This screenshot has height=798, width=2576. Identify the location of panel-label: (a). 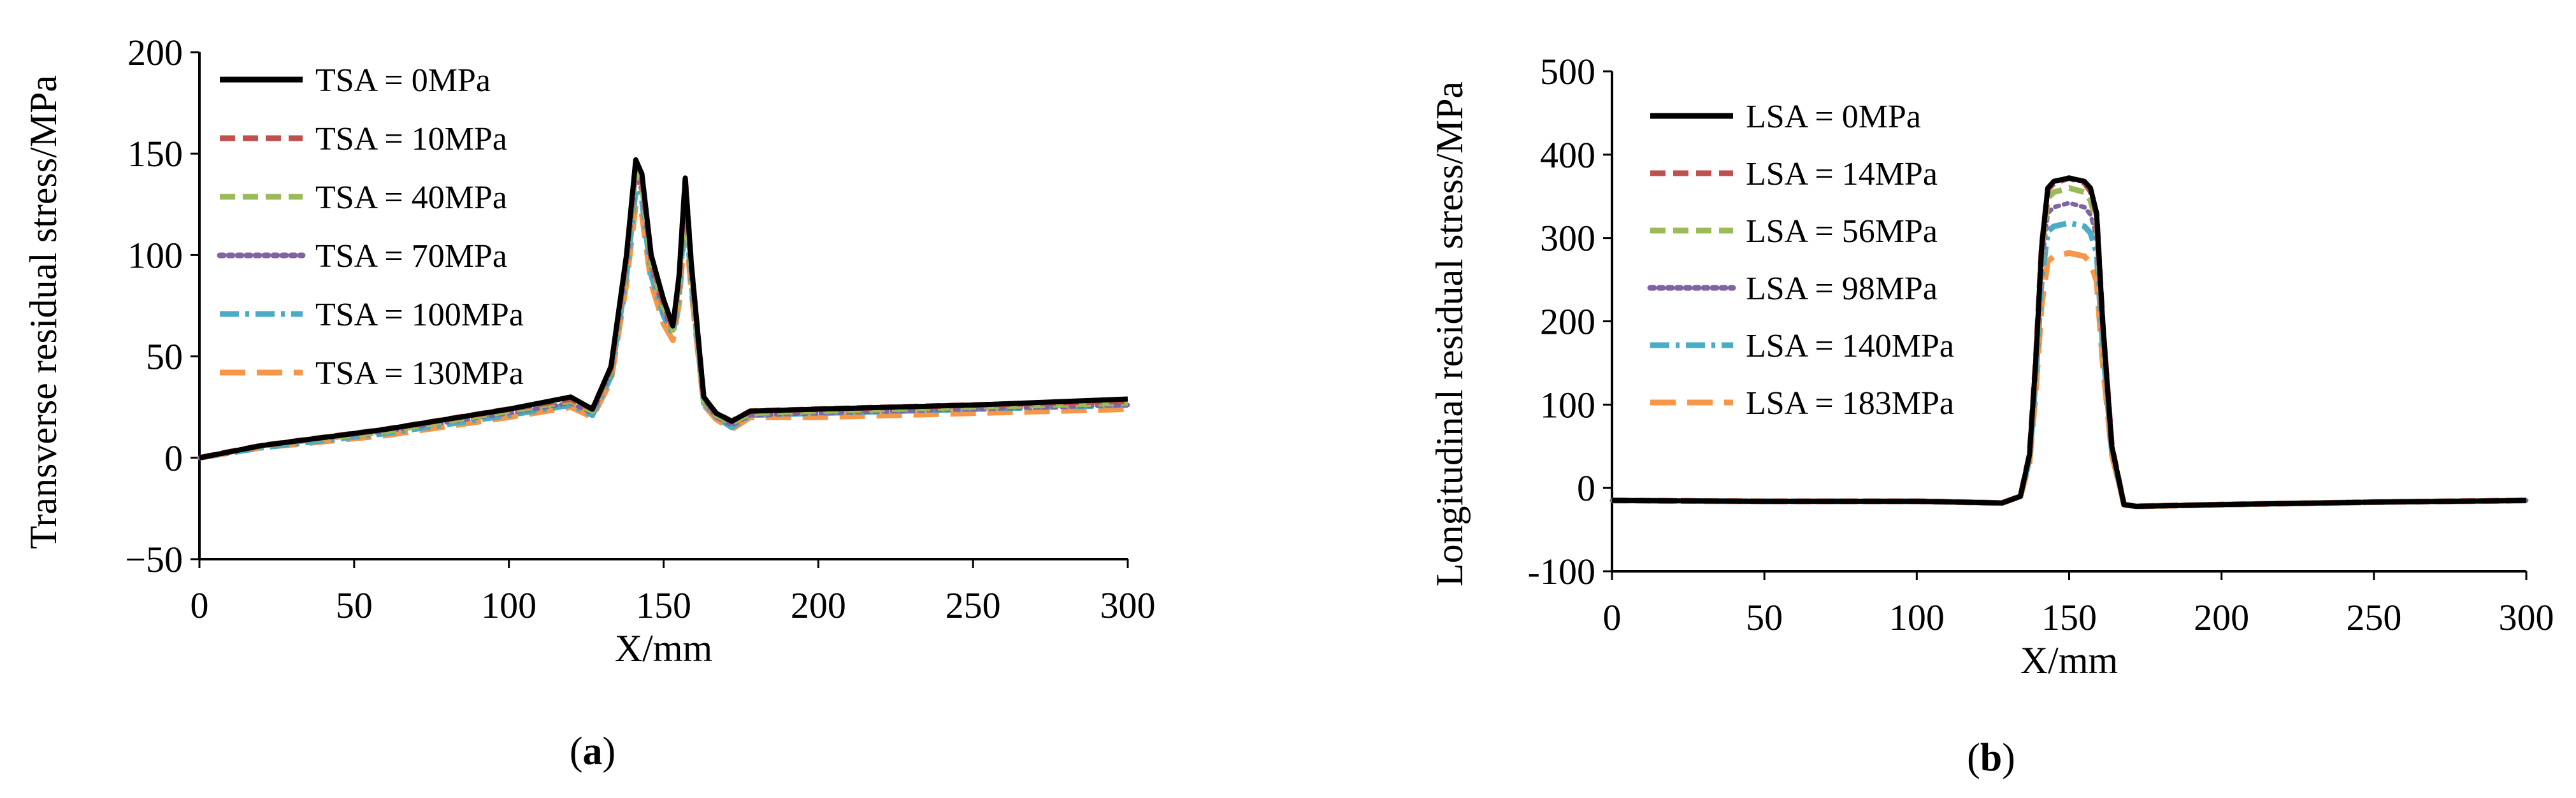
(592, 751).